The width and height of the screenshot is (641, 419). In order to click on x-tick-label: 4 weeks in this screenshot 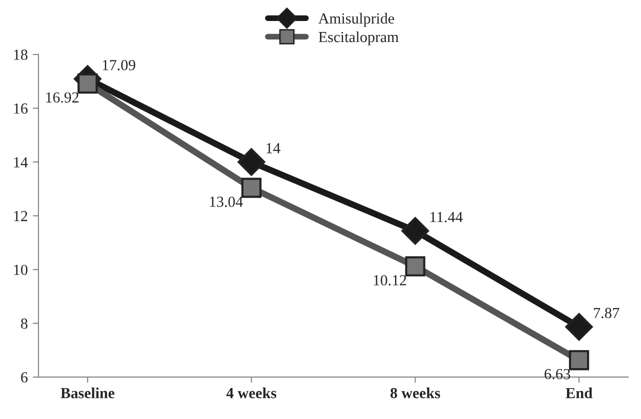, I will do `click(251, 393)`.